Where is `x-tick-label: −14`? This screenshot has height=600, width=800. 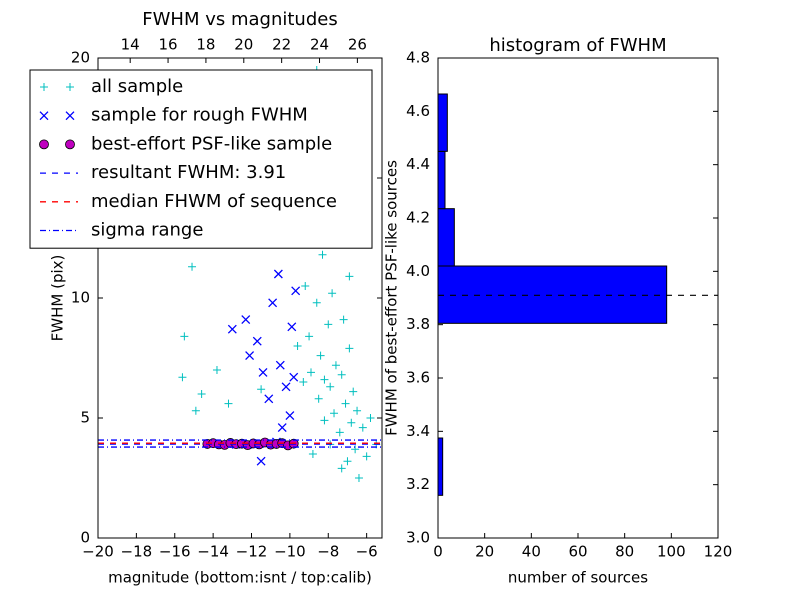
x-tick-label: −14 is located at coordinates (213, 552).